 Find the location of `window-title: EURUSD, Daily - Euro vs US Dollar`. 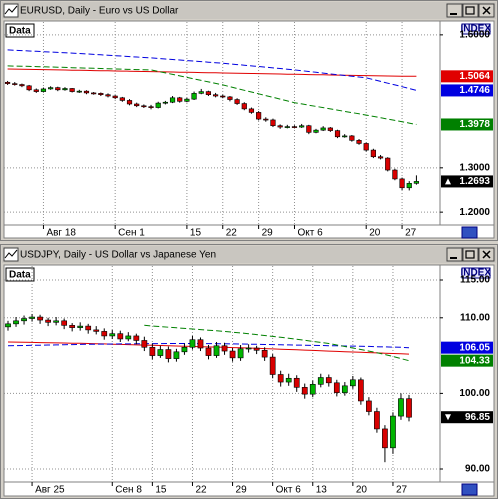

window-title: EURUSD, Daily - Euro vs US Dollar is located at coordinates (99, 11).